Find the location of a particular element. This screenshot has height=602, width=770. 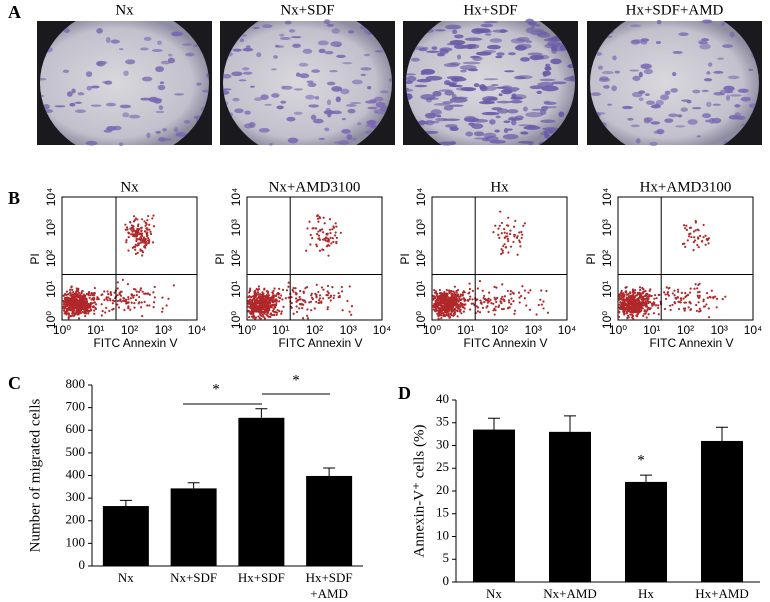

y-tick-label: 20 is located at coordinates (442, 489).